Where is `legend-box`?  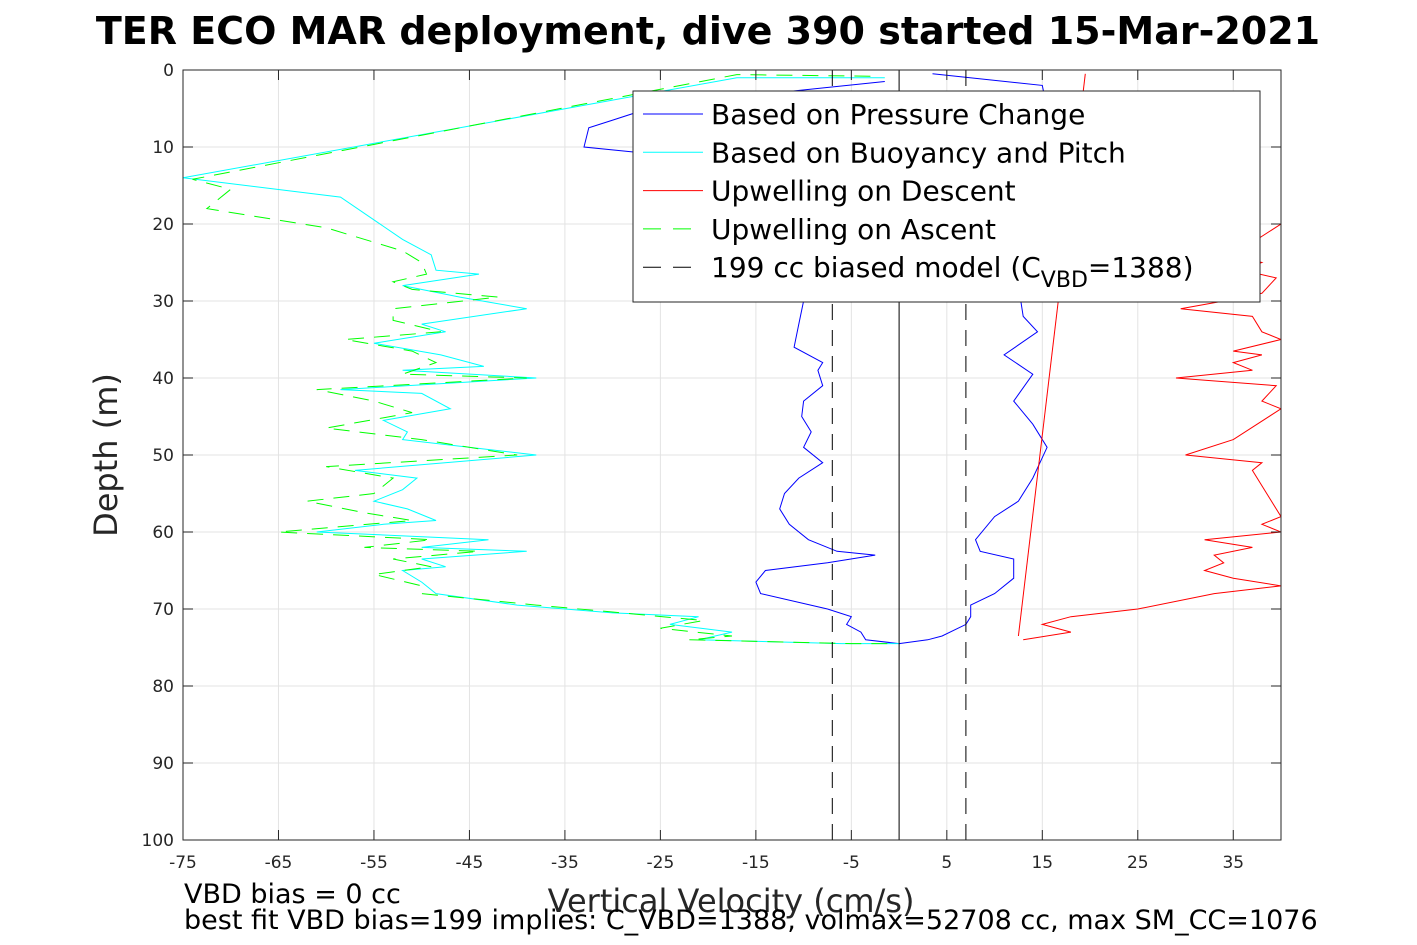
legend-box is located at coordinates (946, 196).